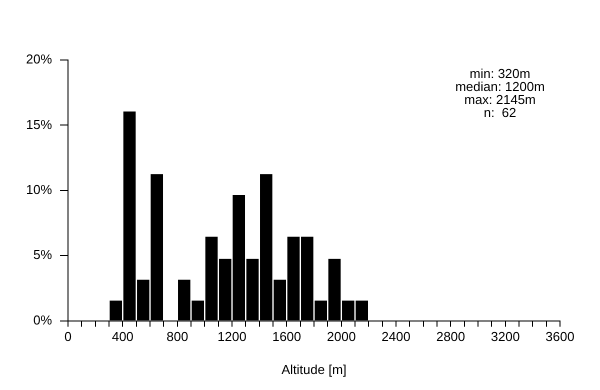 This screenshot has width=600, height=390. Describe the element at coordinates (500, 74) in the screenshot. I see `annotation: min: 320m` at that location.